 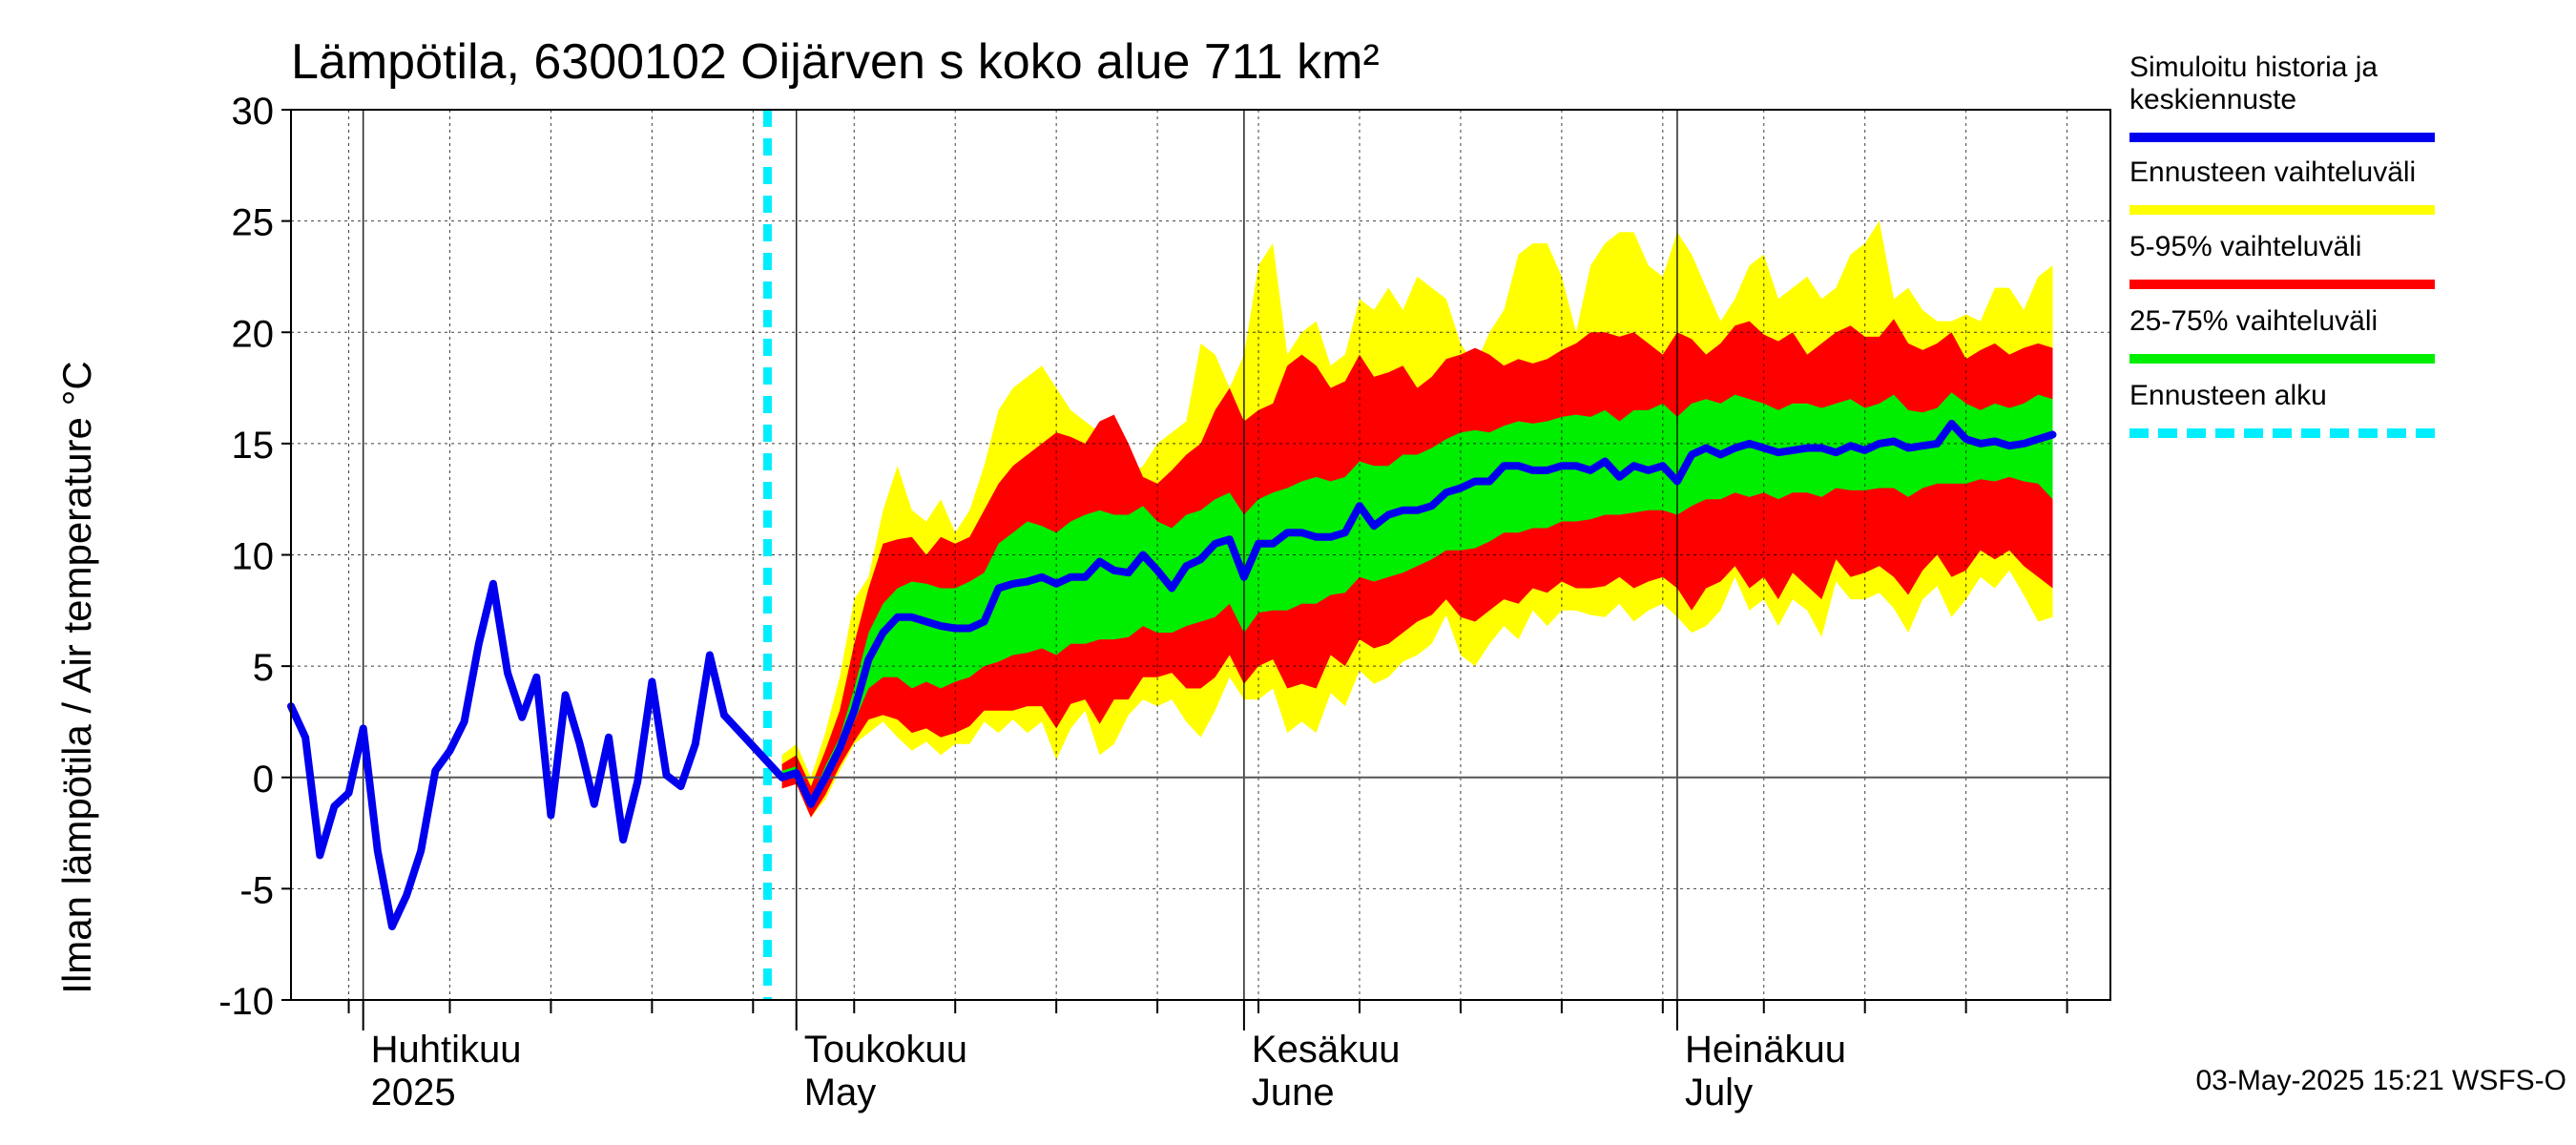 What do you see at coordinates (2381, 1081) in the screenshot?
I see `footer-timestamp: 03-May-2025 15:21 WSFS-O` at bounding box center [2381, 1081].